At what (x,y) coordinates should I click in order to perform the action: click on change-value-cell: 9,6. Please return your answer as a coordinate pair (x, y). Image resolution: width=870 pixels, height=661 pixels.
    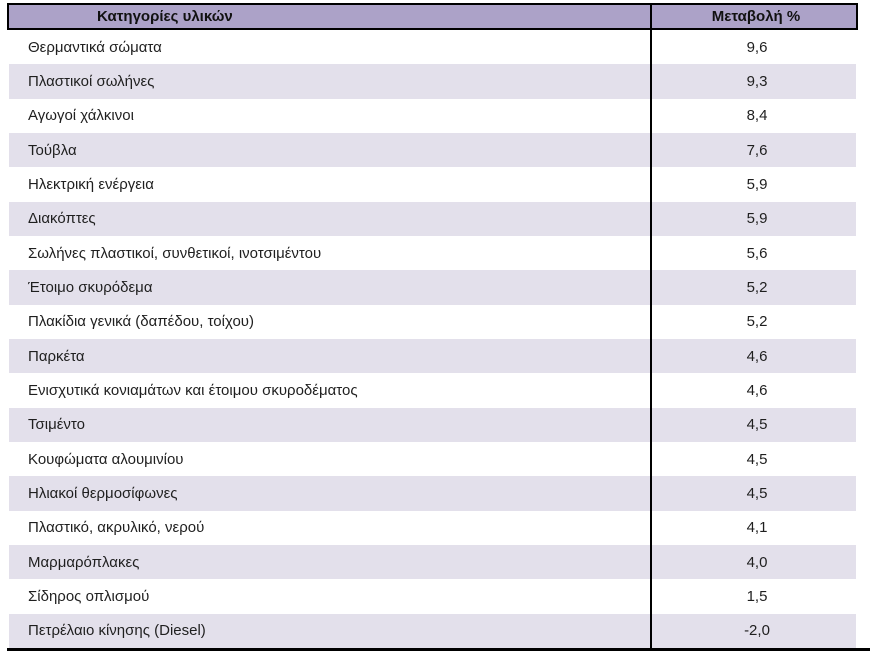
    Looking at the image, I should click on (757, 47).